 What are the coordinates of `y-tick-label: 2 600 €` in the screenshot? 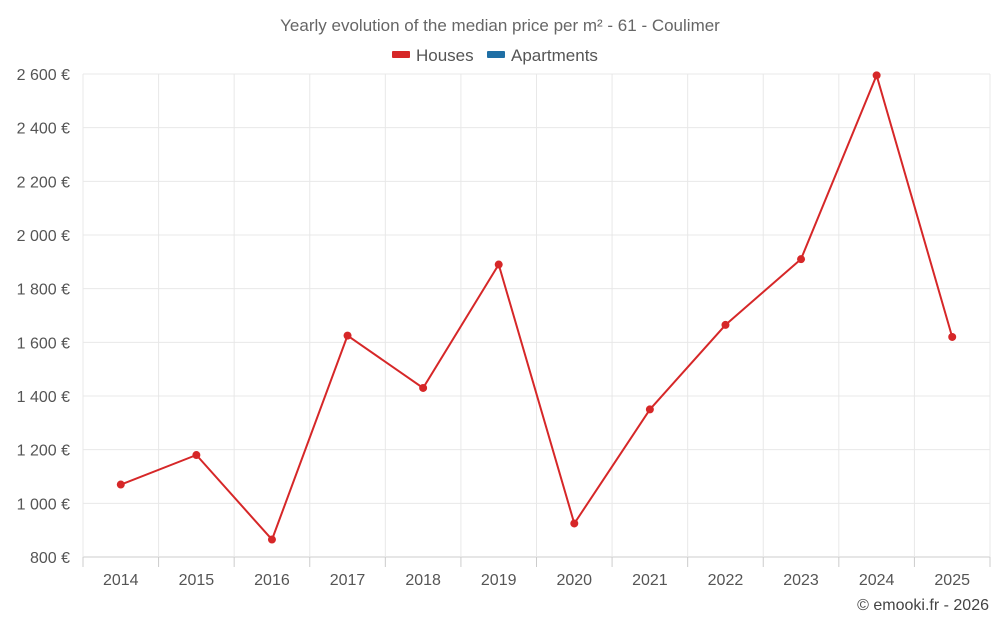 It's located at (43, 75).